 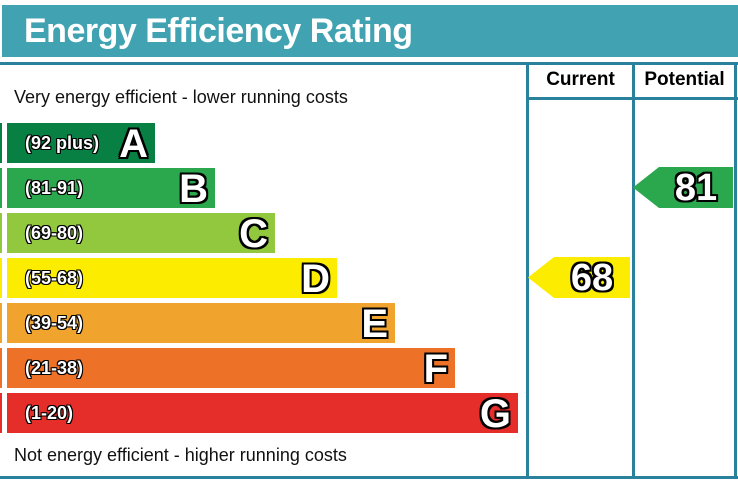 I want to click on band-range-label: (21-38), so click(x=54, y=367).